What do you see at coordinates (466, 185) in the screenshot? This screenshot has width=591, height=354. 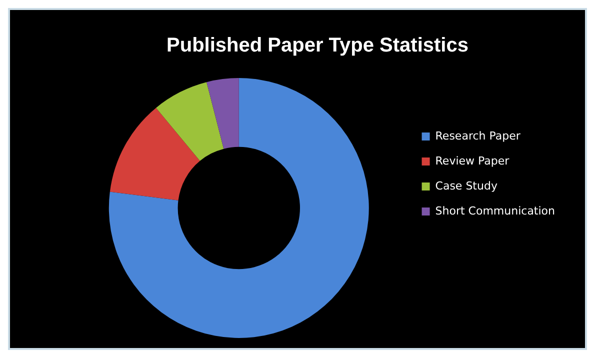 I see `legend-label: Case Study` at bounding box center [466, 185].